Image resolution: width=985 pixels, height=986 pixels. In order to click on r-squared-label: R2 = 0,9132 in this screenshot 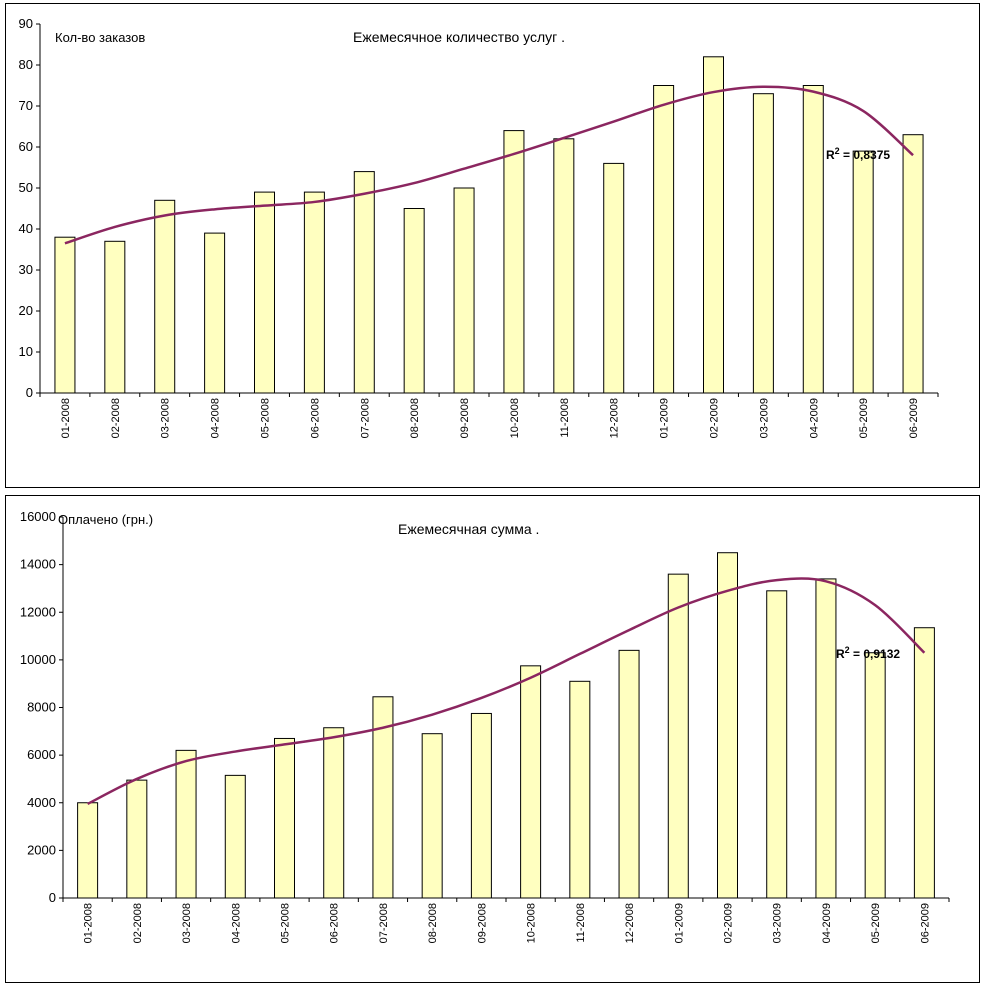, I will do `click(868, 653)`.